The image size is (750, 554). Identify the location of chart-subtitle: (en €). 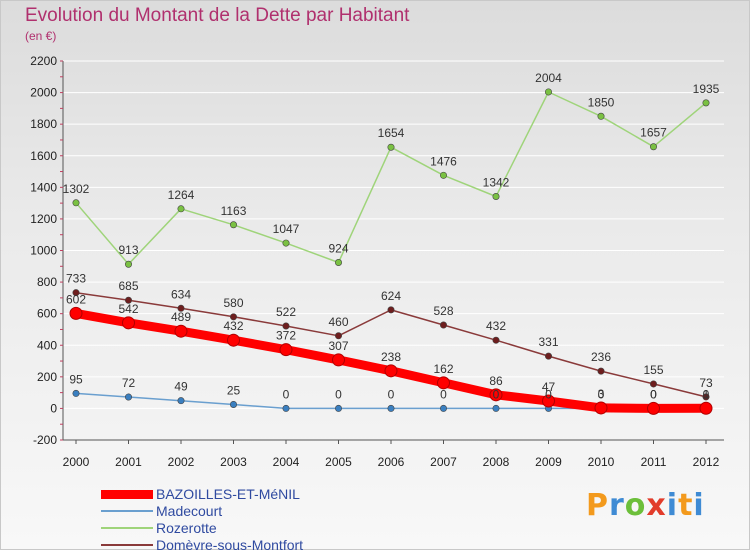
(41, 36).